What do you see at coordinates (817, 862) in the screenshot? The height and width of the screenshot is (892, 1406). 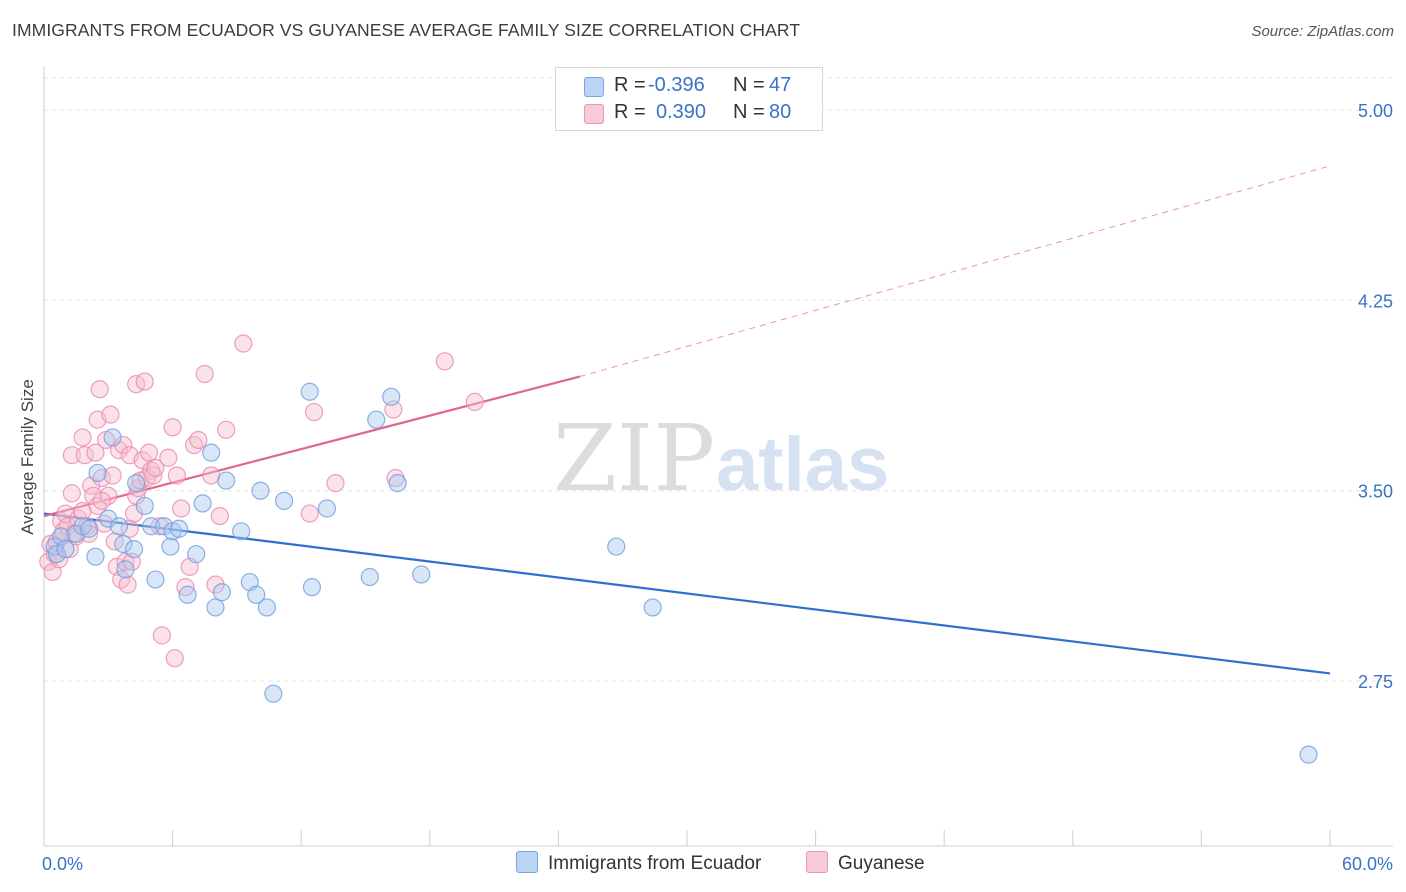 I see `bottom-legend-swatch-guyanese` at bounding box center [817, 862].